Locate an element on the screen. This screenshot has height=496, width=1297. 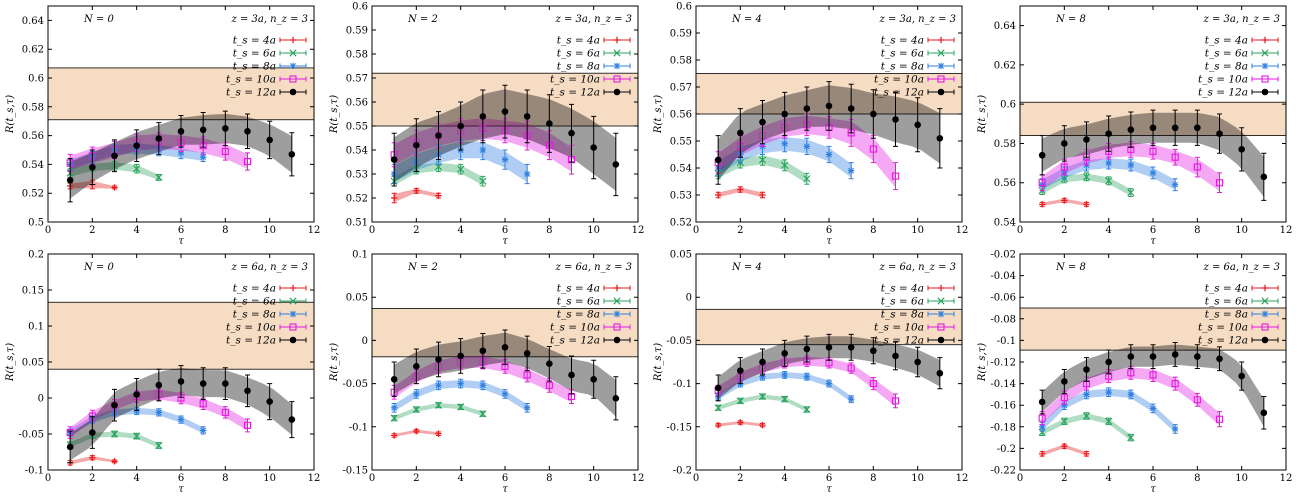
x-tick-label: 6 is located at coordinates (1153, 230).